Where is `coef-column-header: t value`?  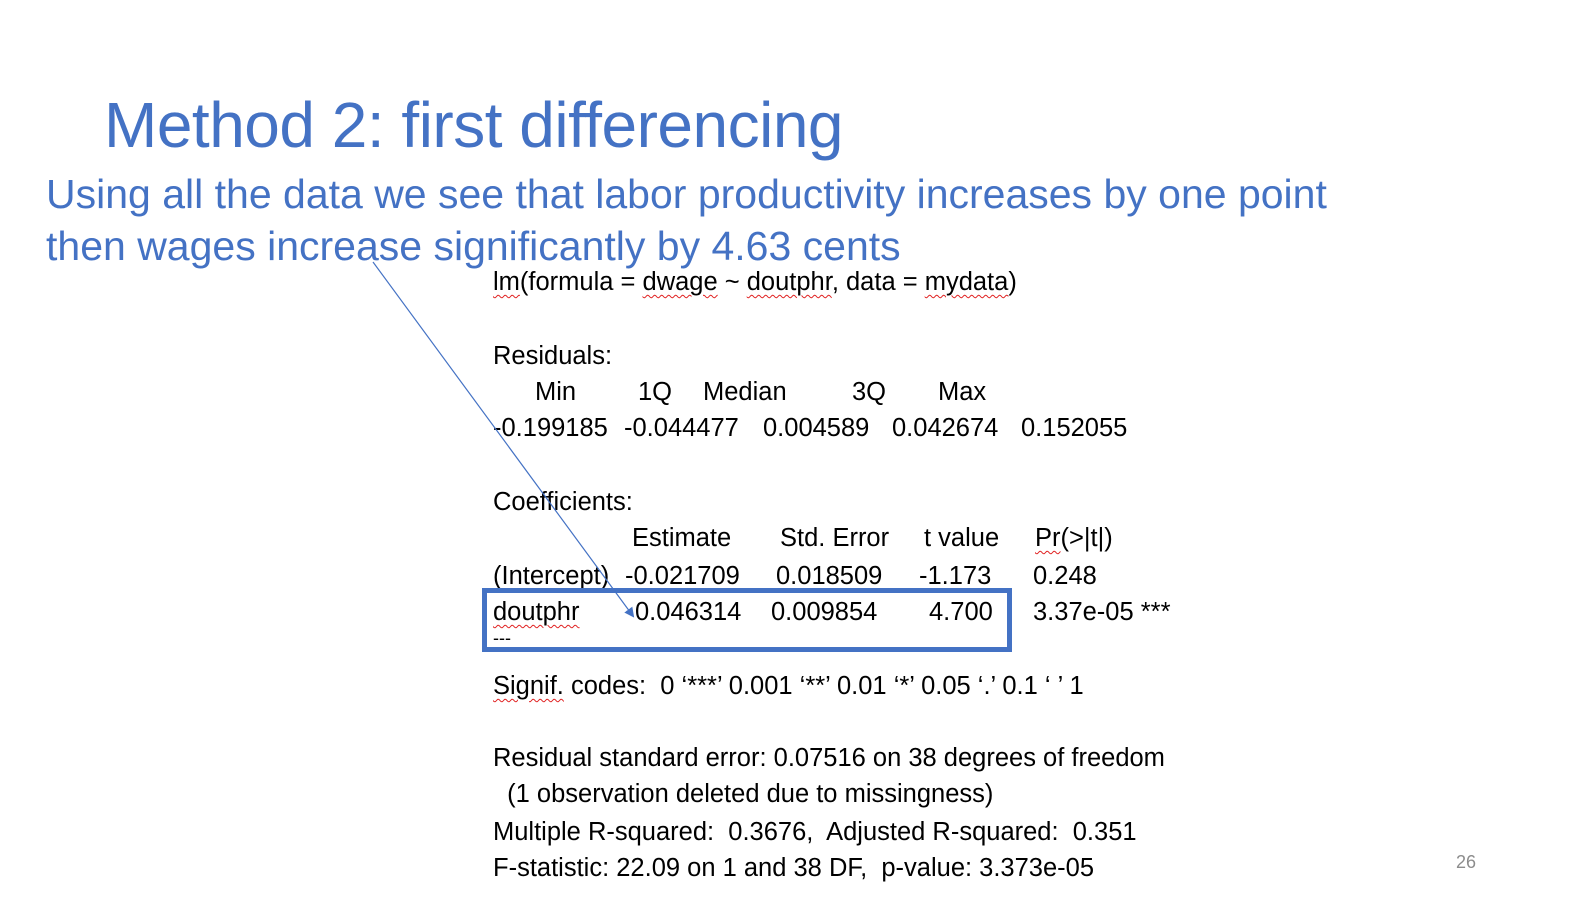
coef-column-header: t value is located at coordinates (962, 538).